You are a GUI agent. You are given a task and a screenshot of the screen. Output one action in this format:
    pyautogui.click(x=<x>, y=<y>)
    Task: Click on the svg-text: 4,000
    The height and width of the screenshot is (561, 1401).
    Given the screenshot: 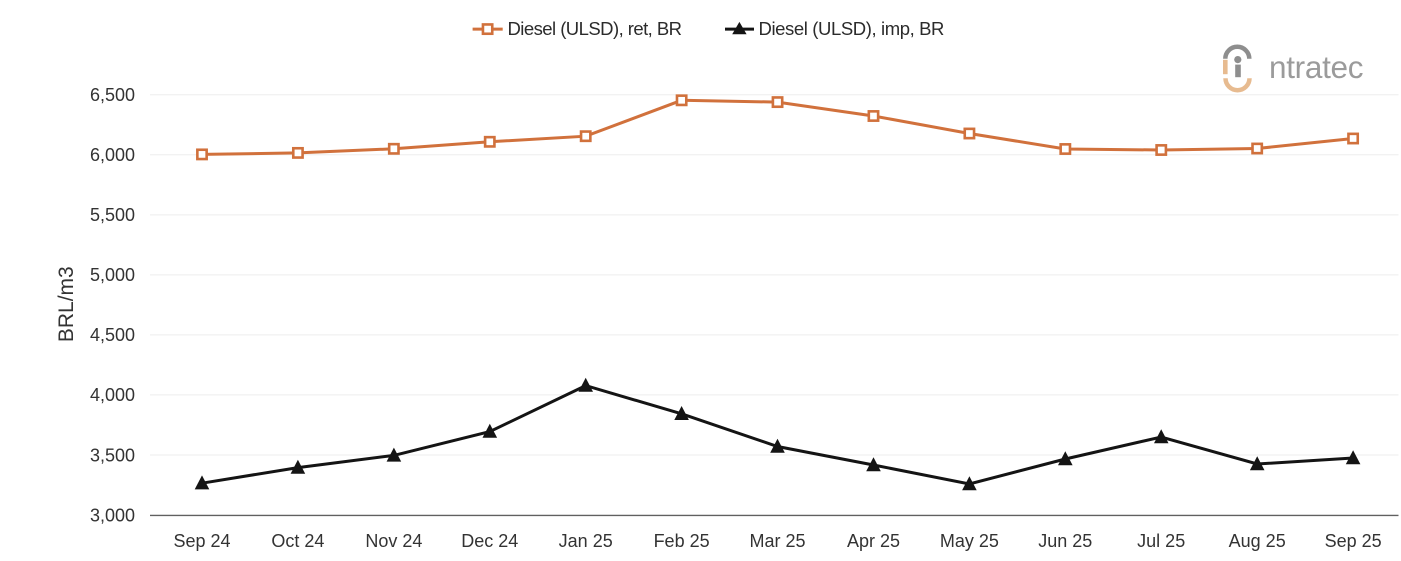 What is the action you would take?
    pyautogui.click(x=112, y=395)
    